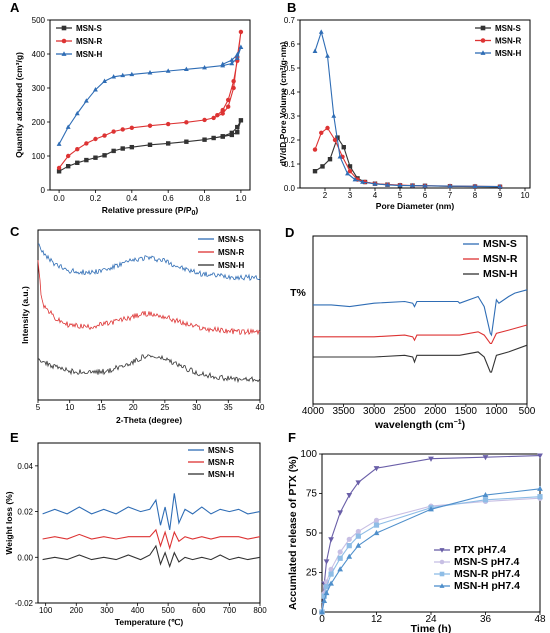 Image resolution: width=550 pixels, height=633 pixels. I want to click on y-tick-label: 0.4, so click(290, 92).